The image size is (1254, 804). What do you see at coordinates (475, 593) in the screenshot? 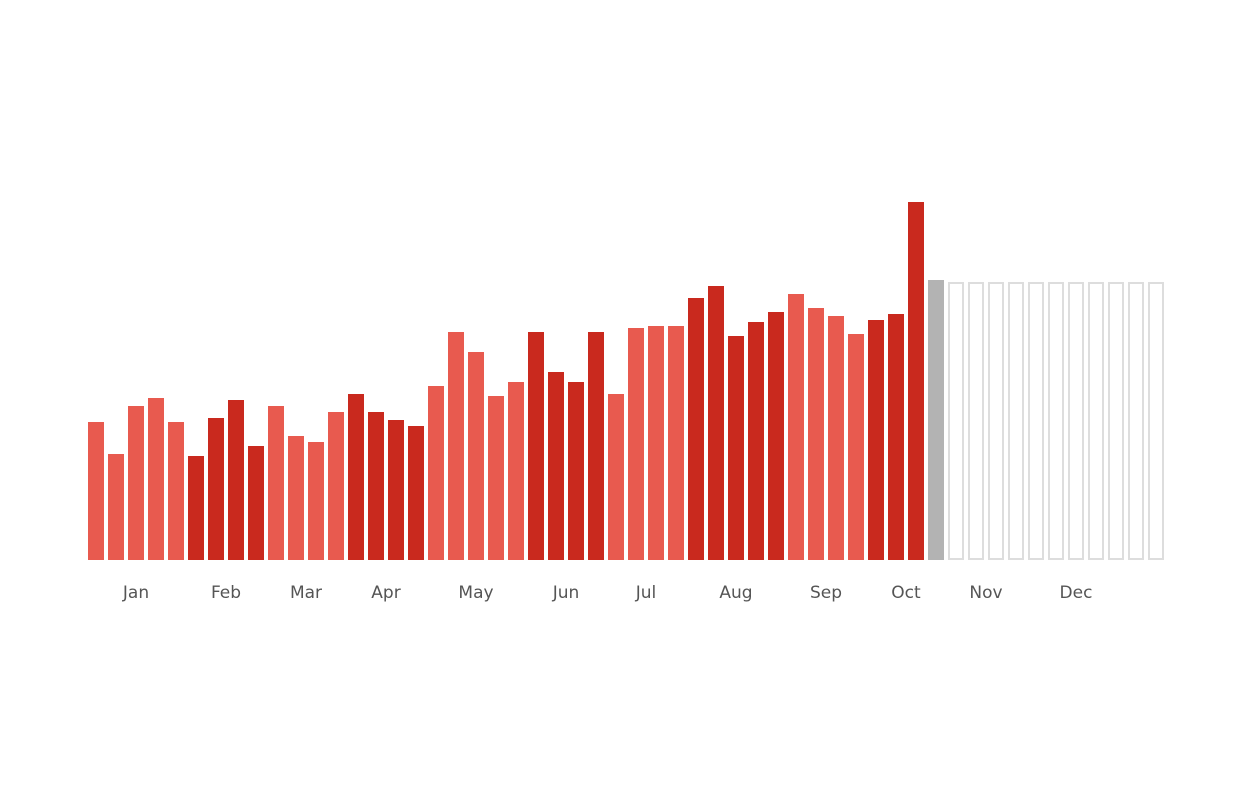
I see `month-label-may: May` at bounding box center [475, 593].